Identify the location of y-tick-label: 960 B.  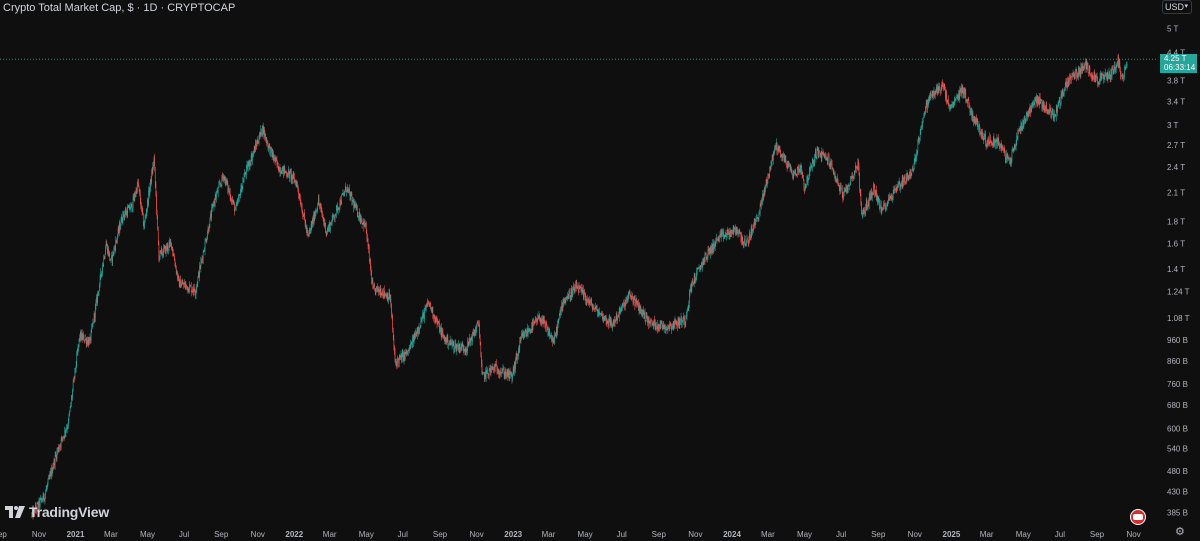
(1177, 340).